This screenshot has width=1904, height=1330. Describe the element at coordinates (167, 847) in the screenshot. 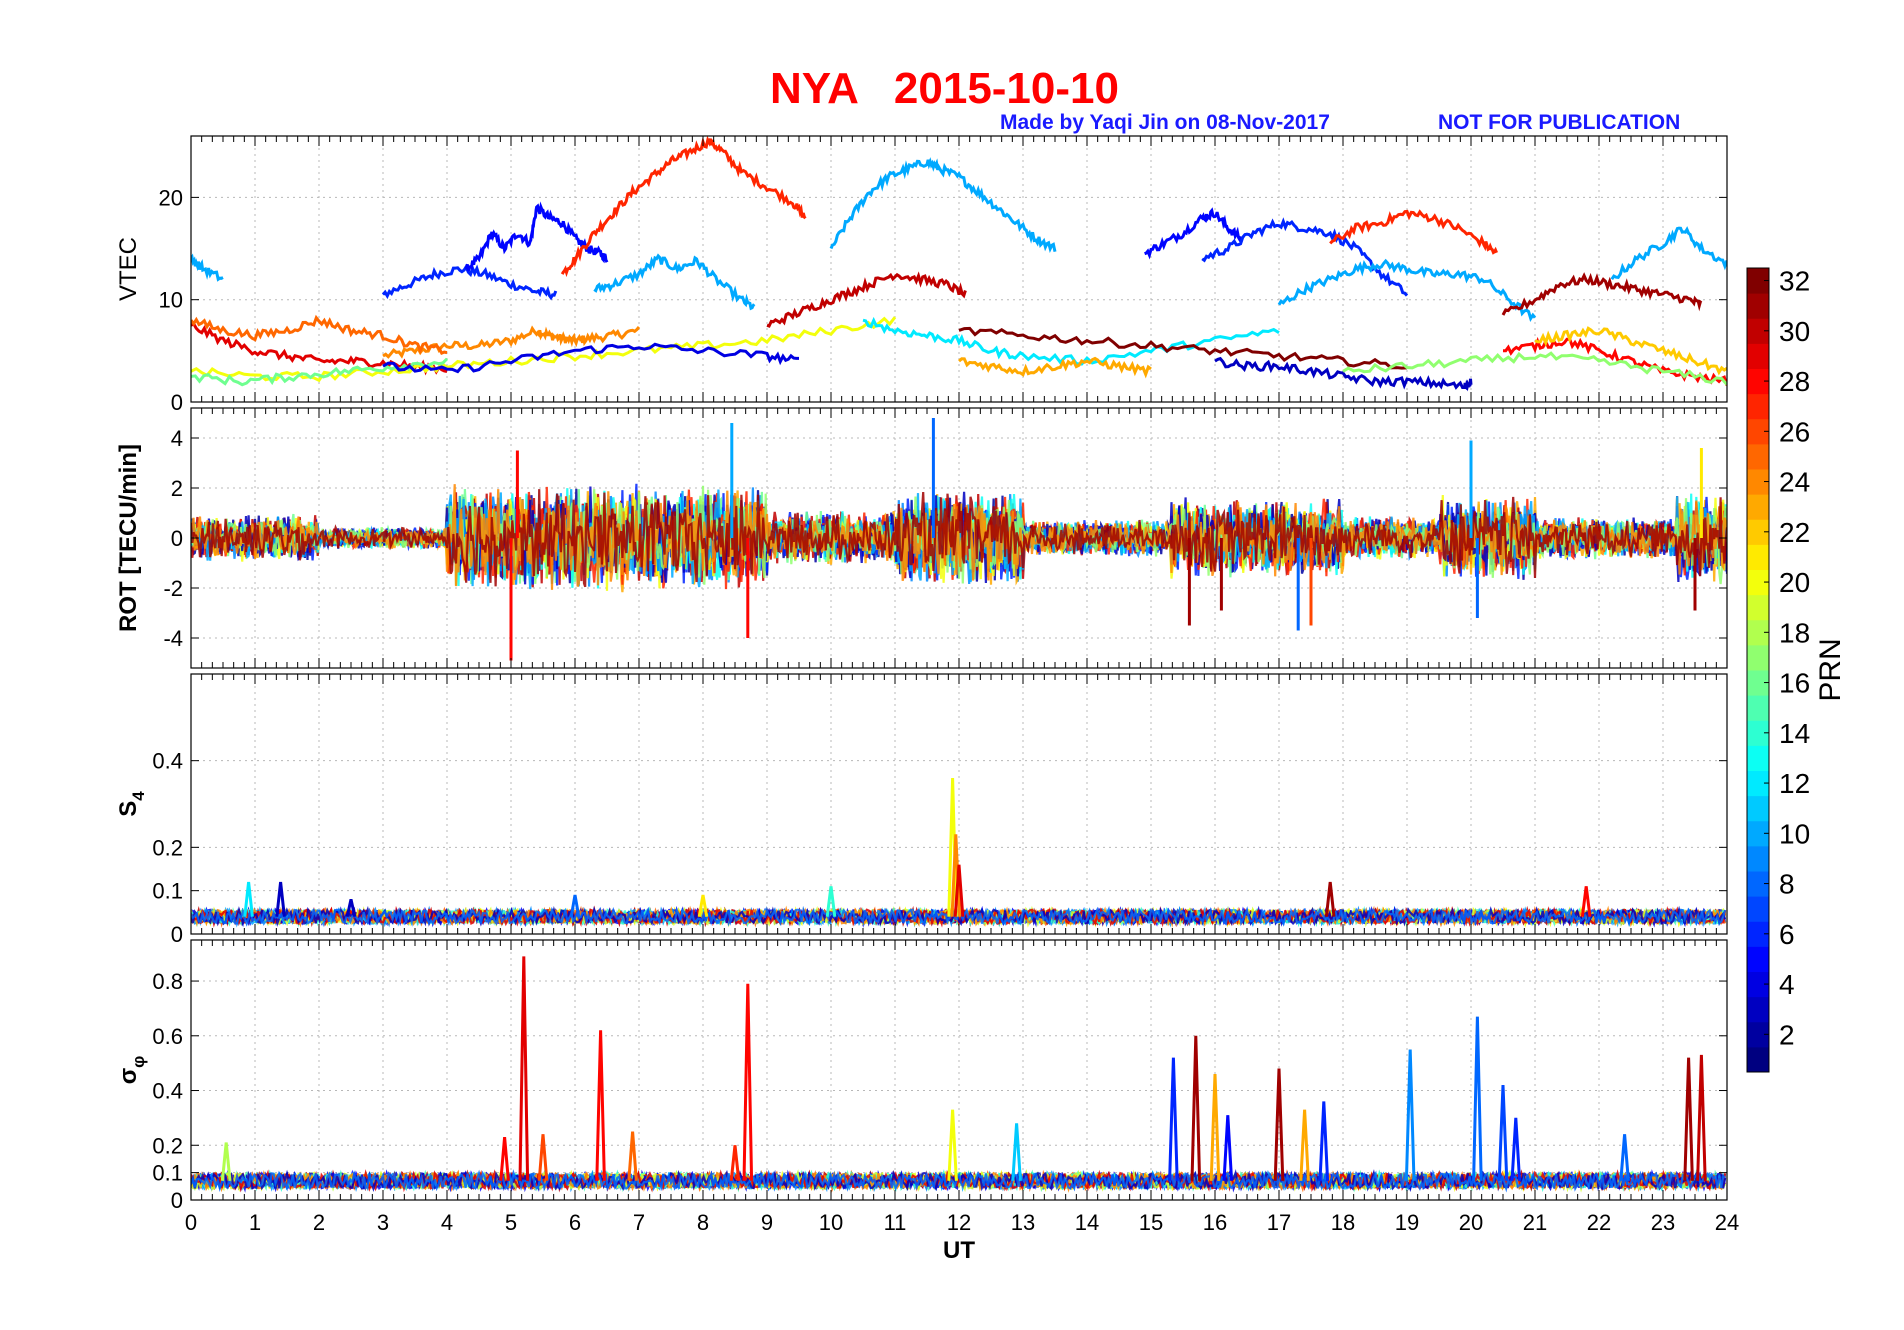

I see `ytick-label: 0.2` at that location.